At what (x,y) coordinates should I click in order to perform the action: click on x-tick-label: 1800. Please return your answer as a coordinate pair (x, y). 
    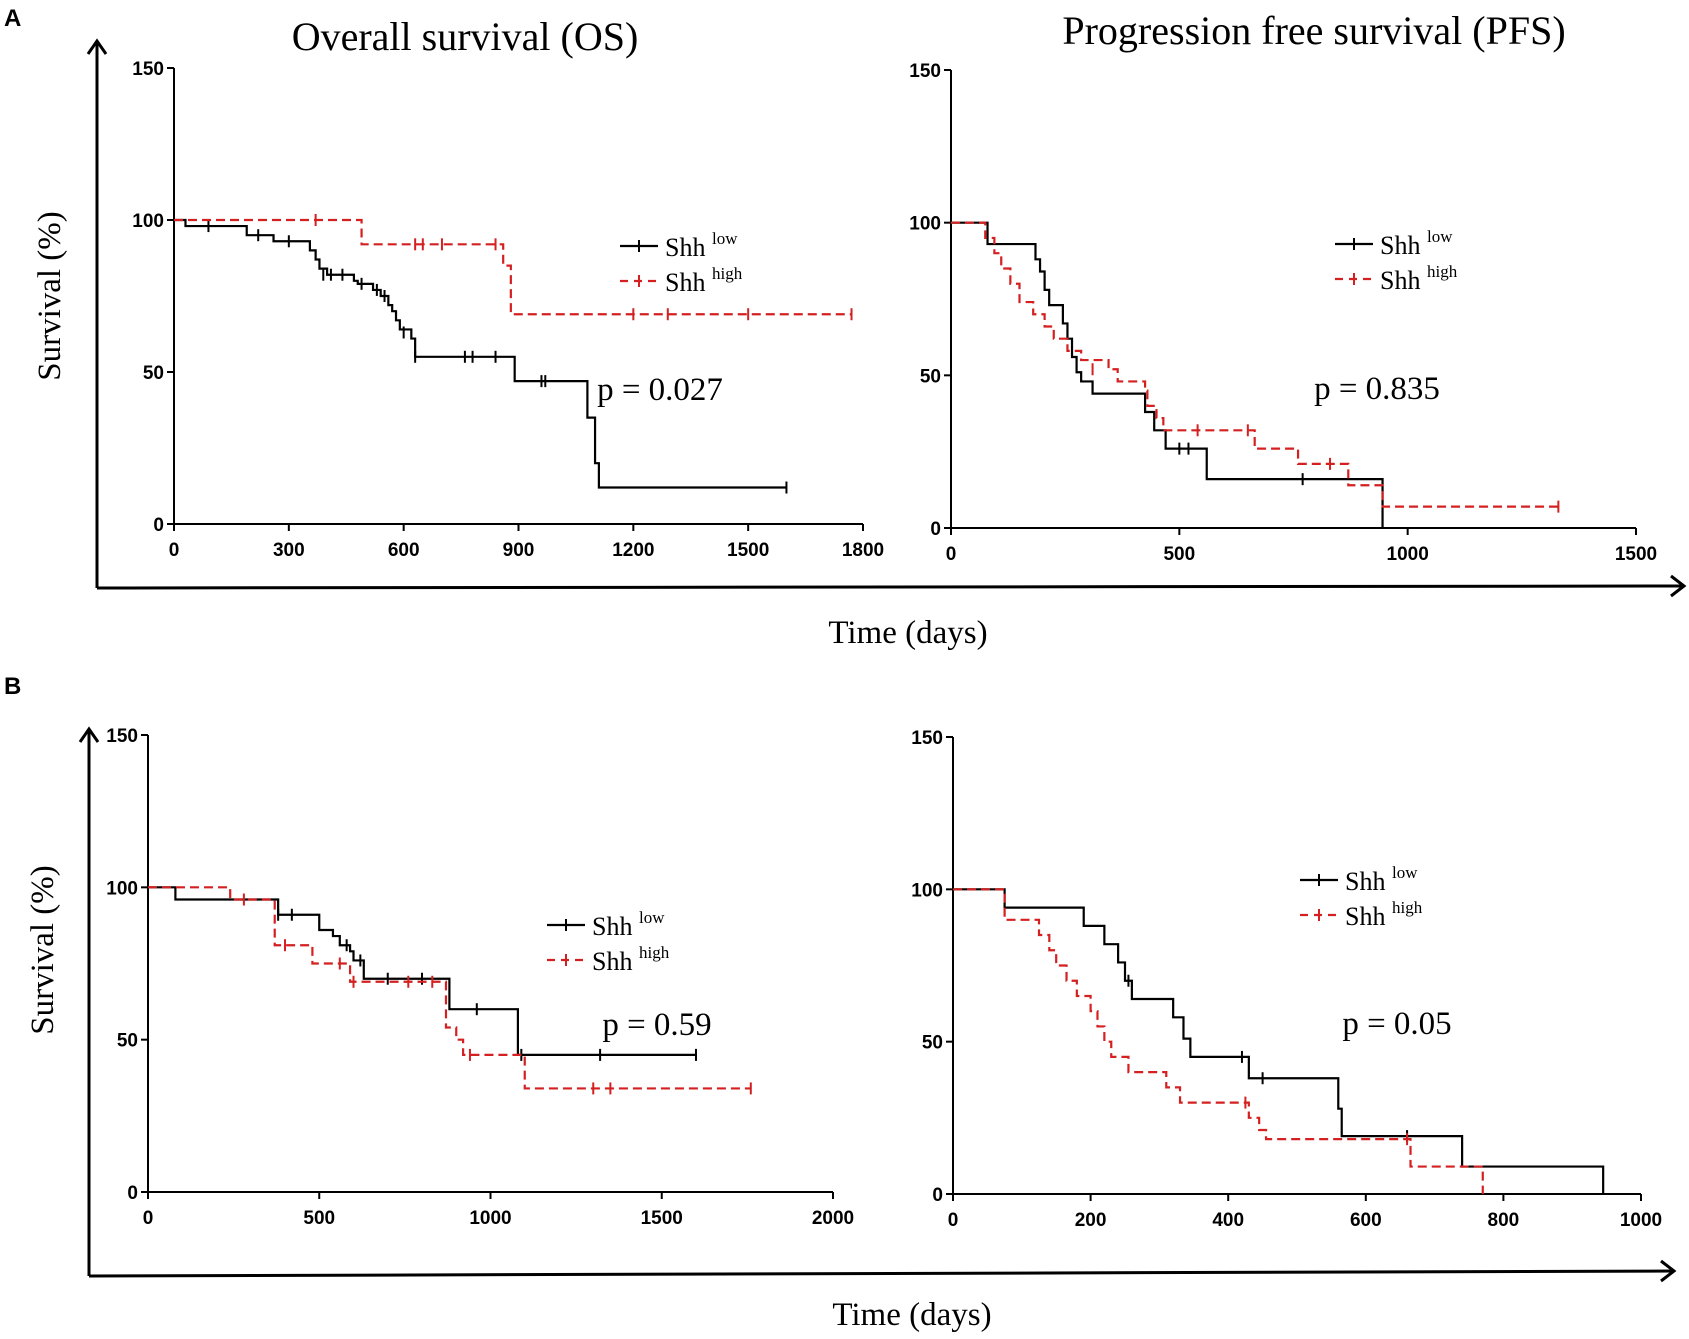
    Looking at the image, I should click on (863, 550).